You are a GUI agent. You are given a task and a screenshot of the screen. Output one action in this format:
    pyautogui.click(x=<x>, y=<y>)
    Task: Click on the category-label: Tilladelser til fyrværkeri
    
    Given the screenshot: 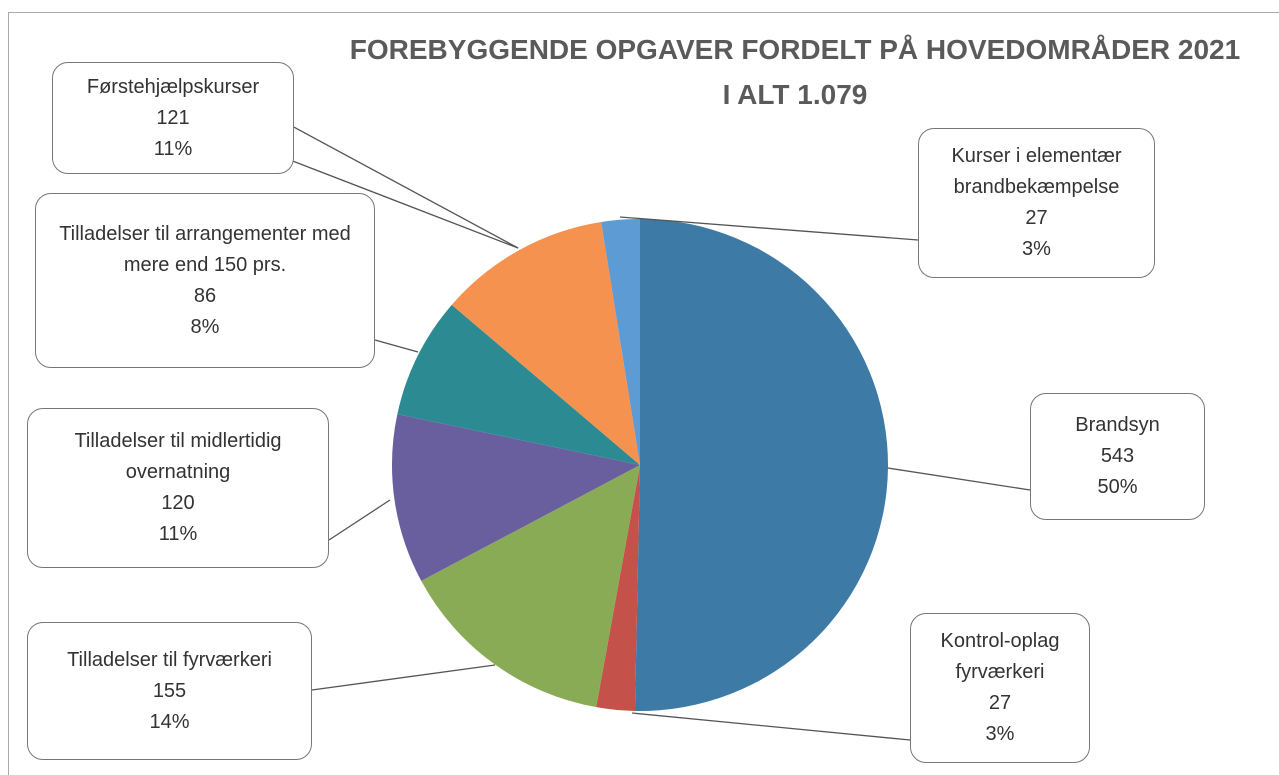 What is the action you would take?
    pyautogui.click(x=169, y=659)
    